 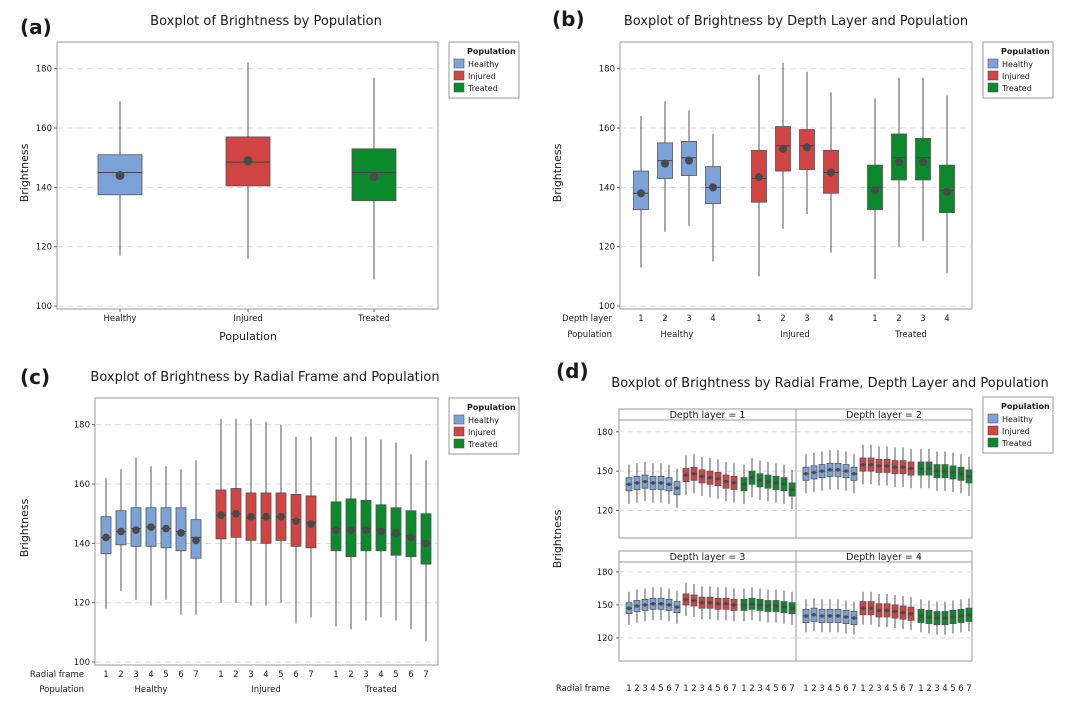 I want to click on x-tick-label-radial: 2, so click(x=235, y=675).